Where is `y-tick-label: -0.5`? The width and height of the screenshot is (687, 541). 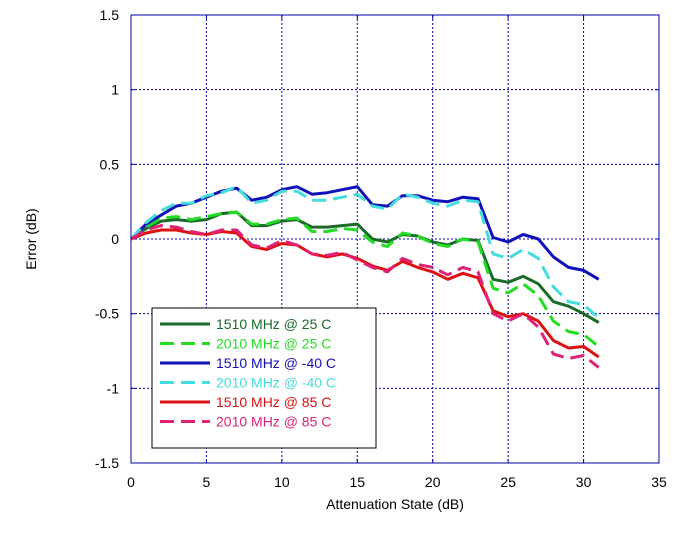 y-tick-label: -0.5 is located at coordinates (107, 314).